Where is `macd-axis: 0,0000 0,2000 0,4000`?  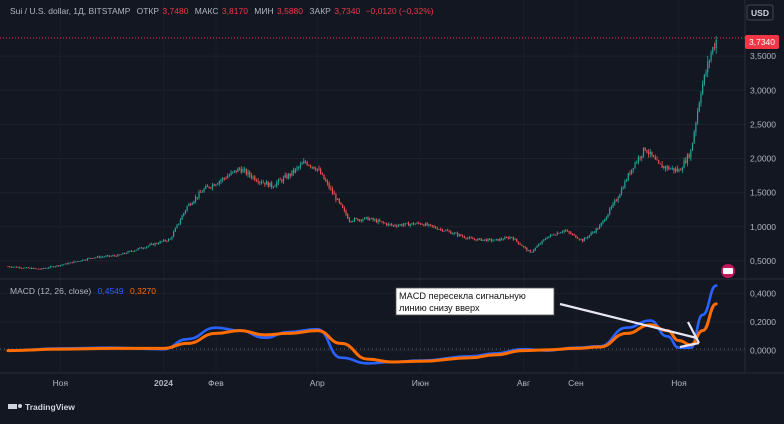 macd-axis: 0,0000 0,2000 0,4000 is located at coordinates (763, 321).